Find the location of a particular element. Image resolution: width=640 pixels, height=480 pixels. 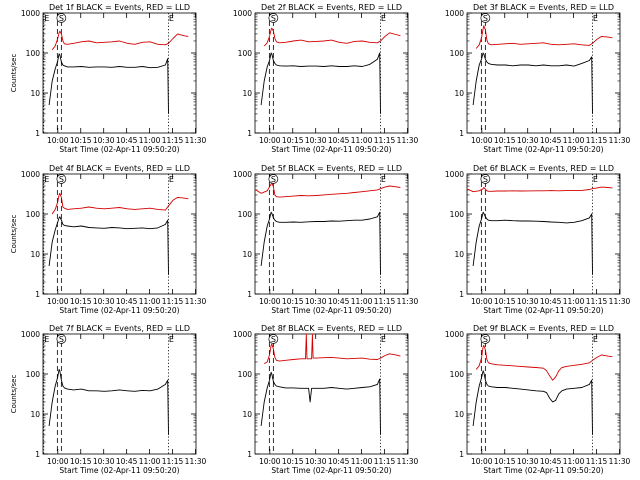

panel-9-xtick-label: 10:30 is located at coordinates (528, 461).